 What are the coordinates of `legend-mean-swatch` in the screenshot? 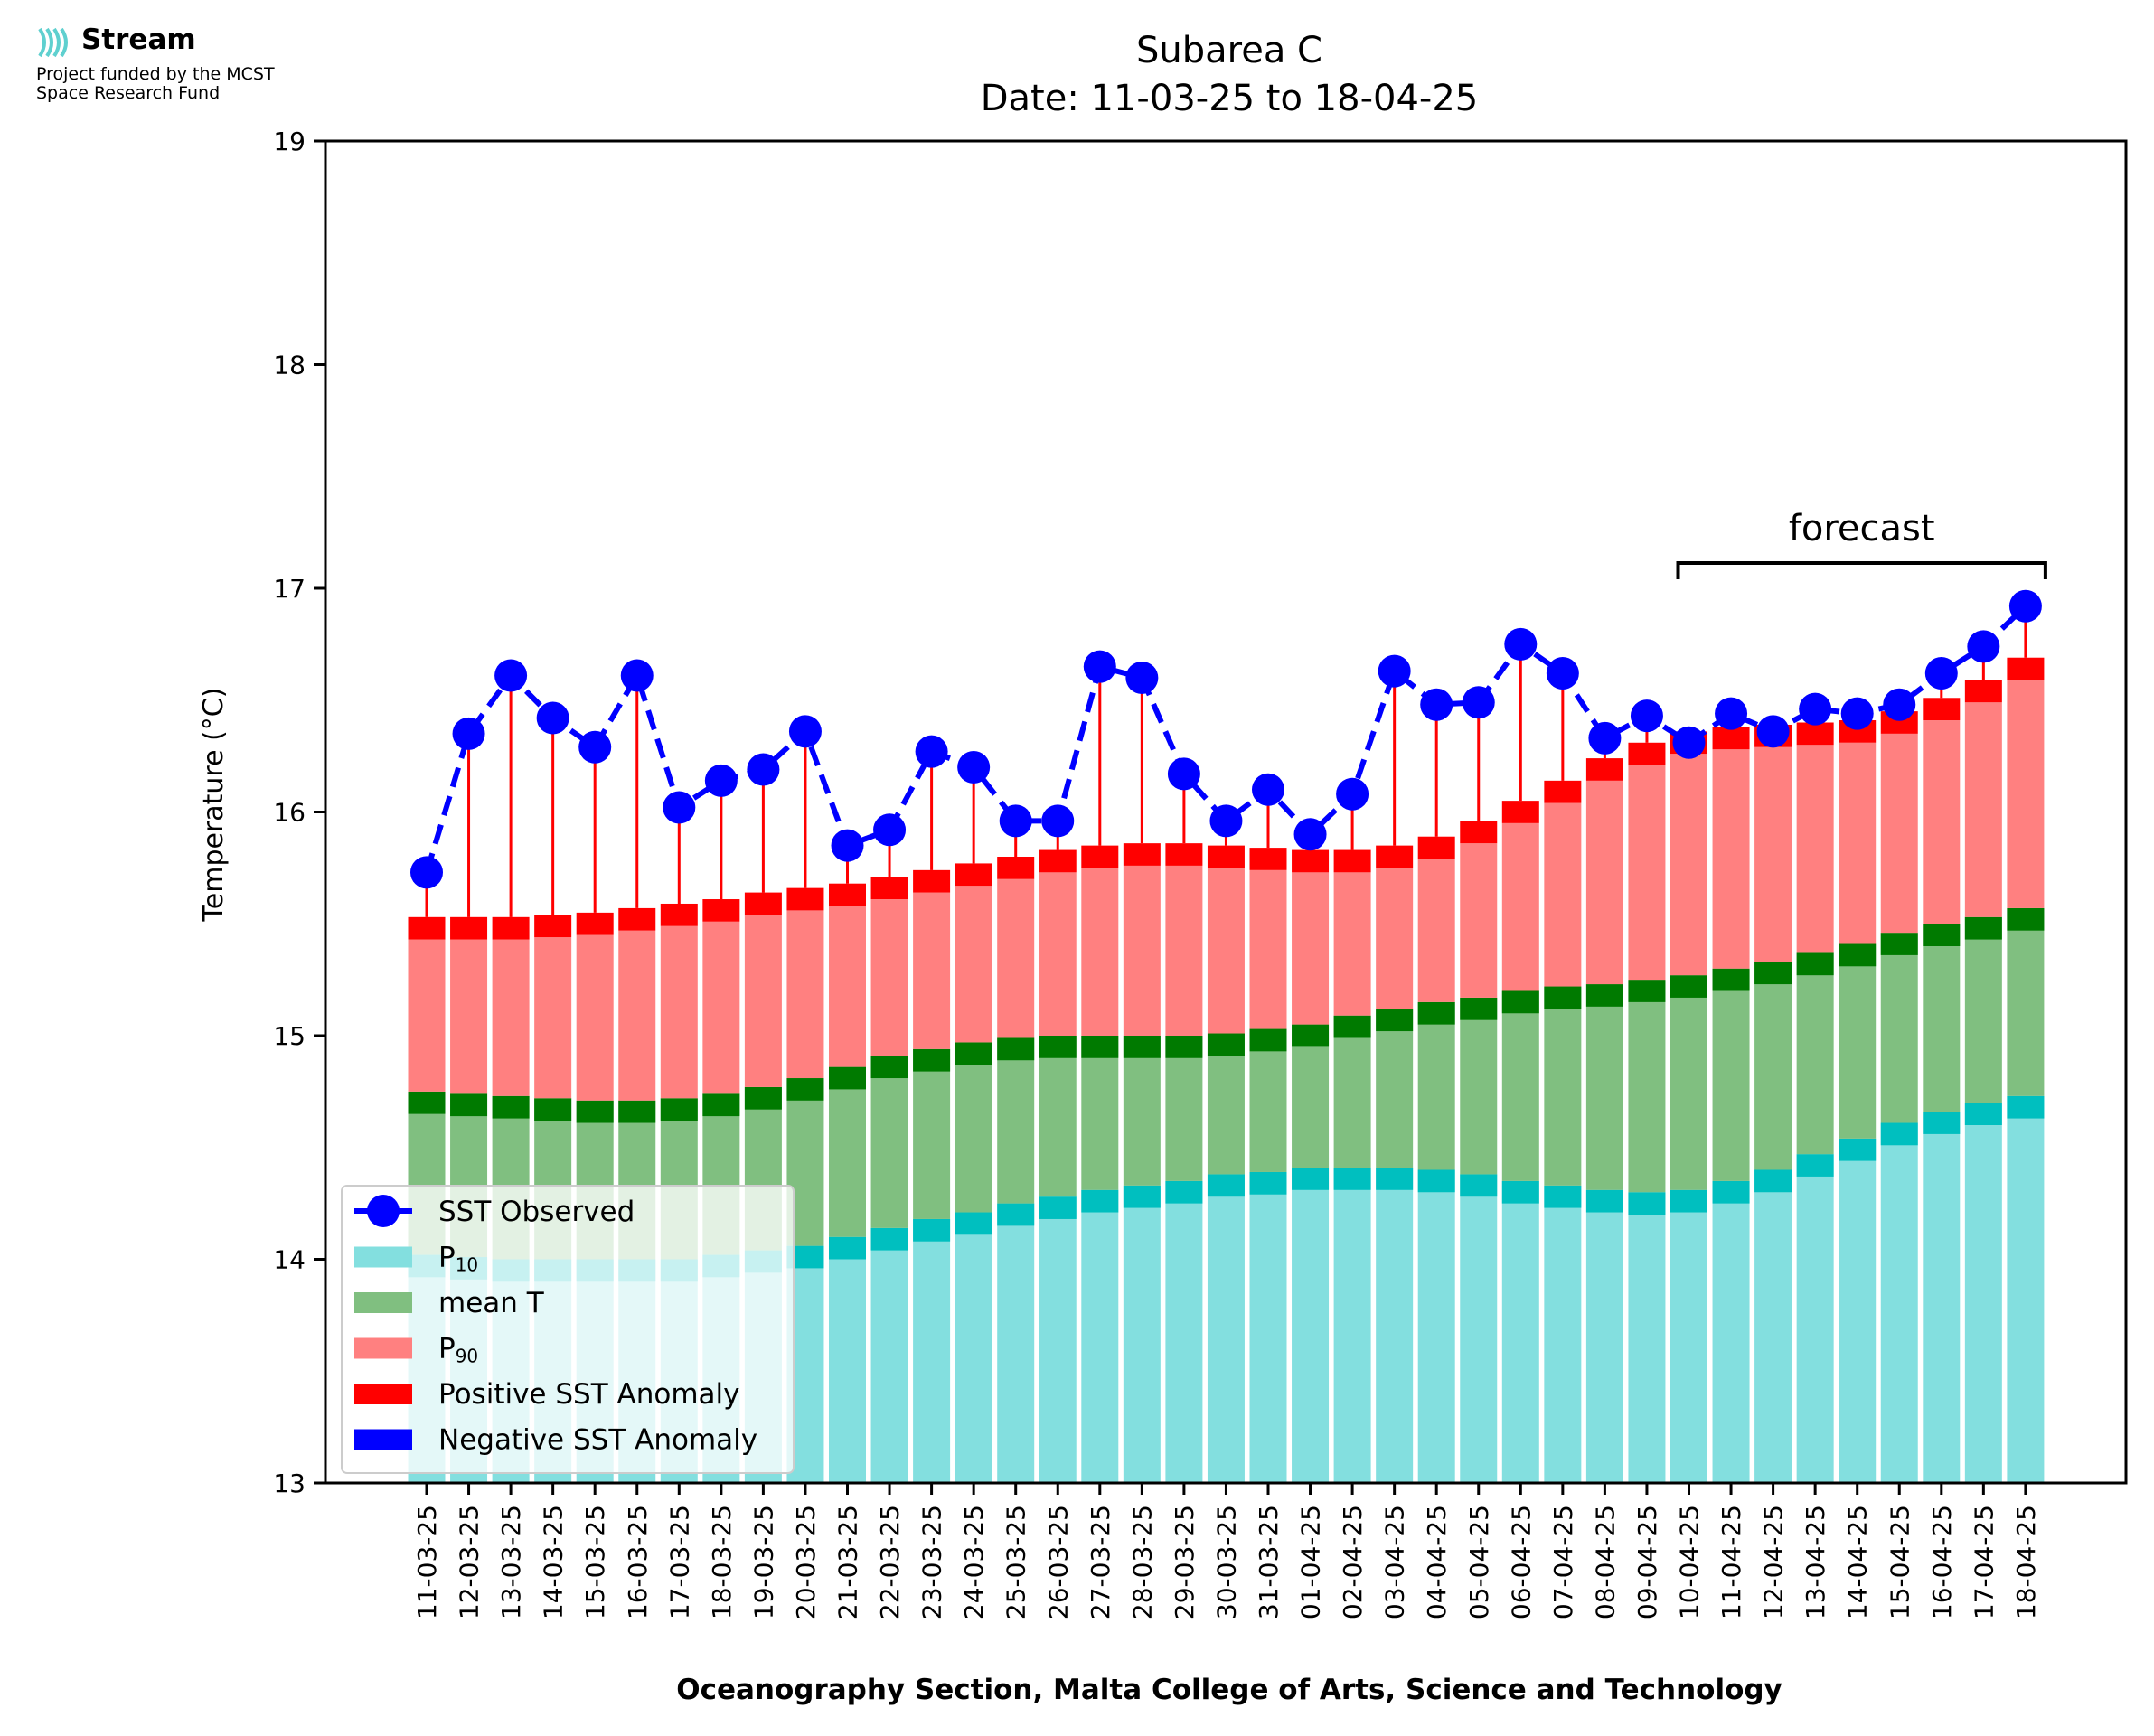 It's located at (383, 1303).